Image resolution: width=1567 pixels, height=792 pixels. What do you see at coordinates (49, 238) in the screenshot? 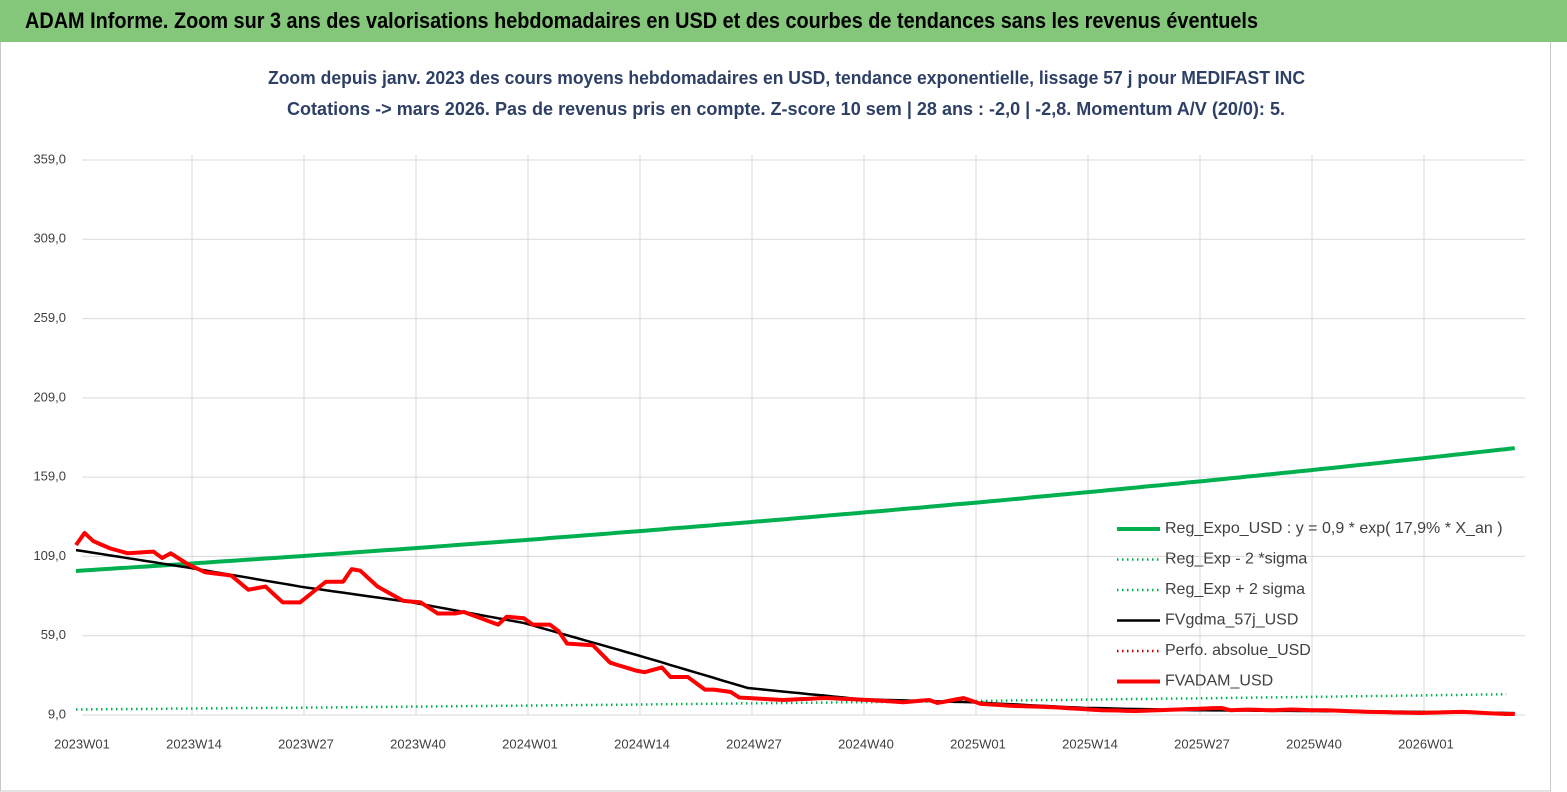
I see `y-tick-label: 309,0` at bounding box center [49, 238].